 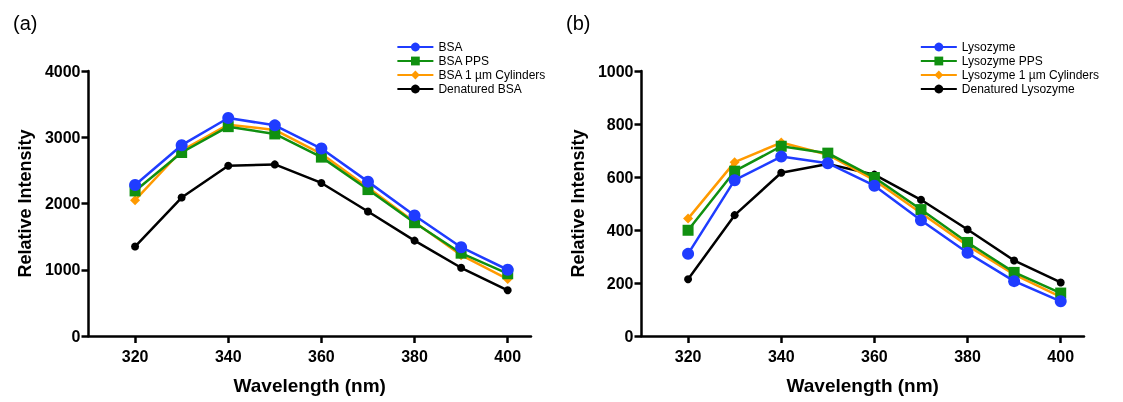 What do you see at coordinates (62, 71) in the screenshot?
I see `y-tick-label: 4000` at bounding box center [62, 71].